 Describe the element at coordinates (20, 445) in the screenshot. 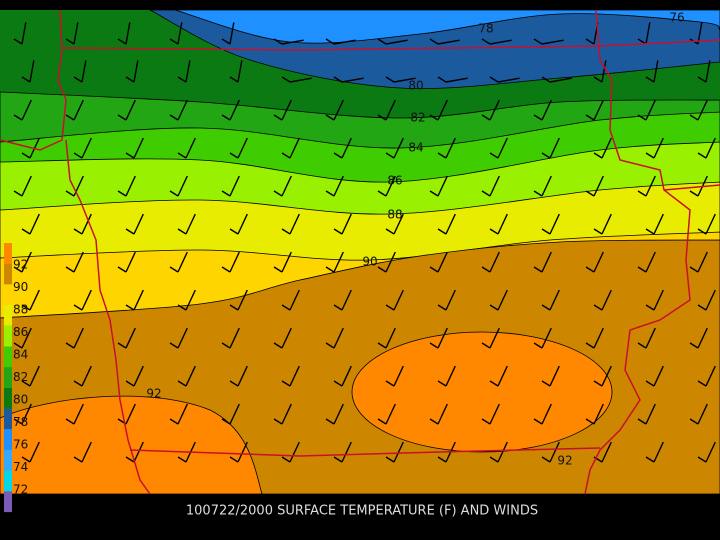

I see `legend-label: 76` at that location.